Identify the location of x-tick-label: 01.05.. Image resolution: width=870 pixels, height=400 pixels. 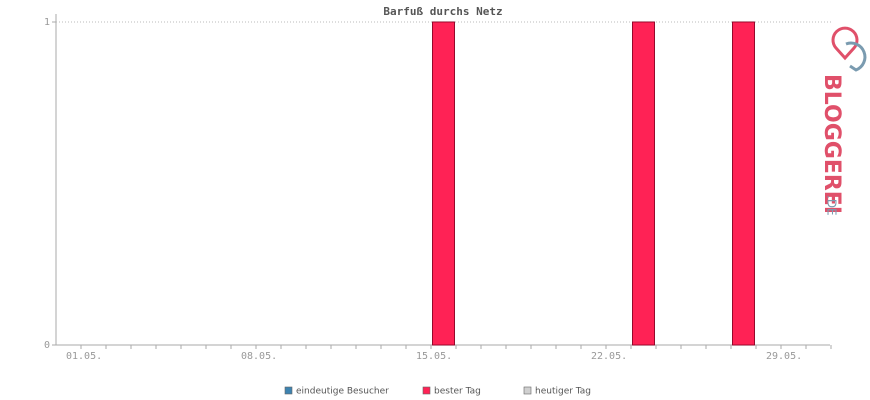
(84, 356).